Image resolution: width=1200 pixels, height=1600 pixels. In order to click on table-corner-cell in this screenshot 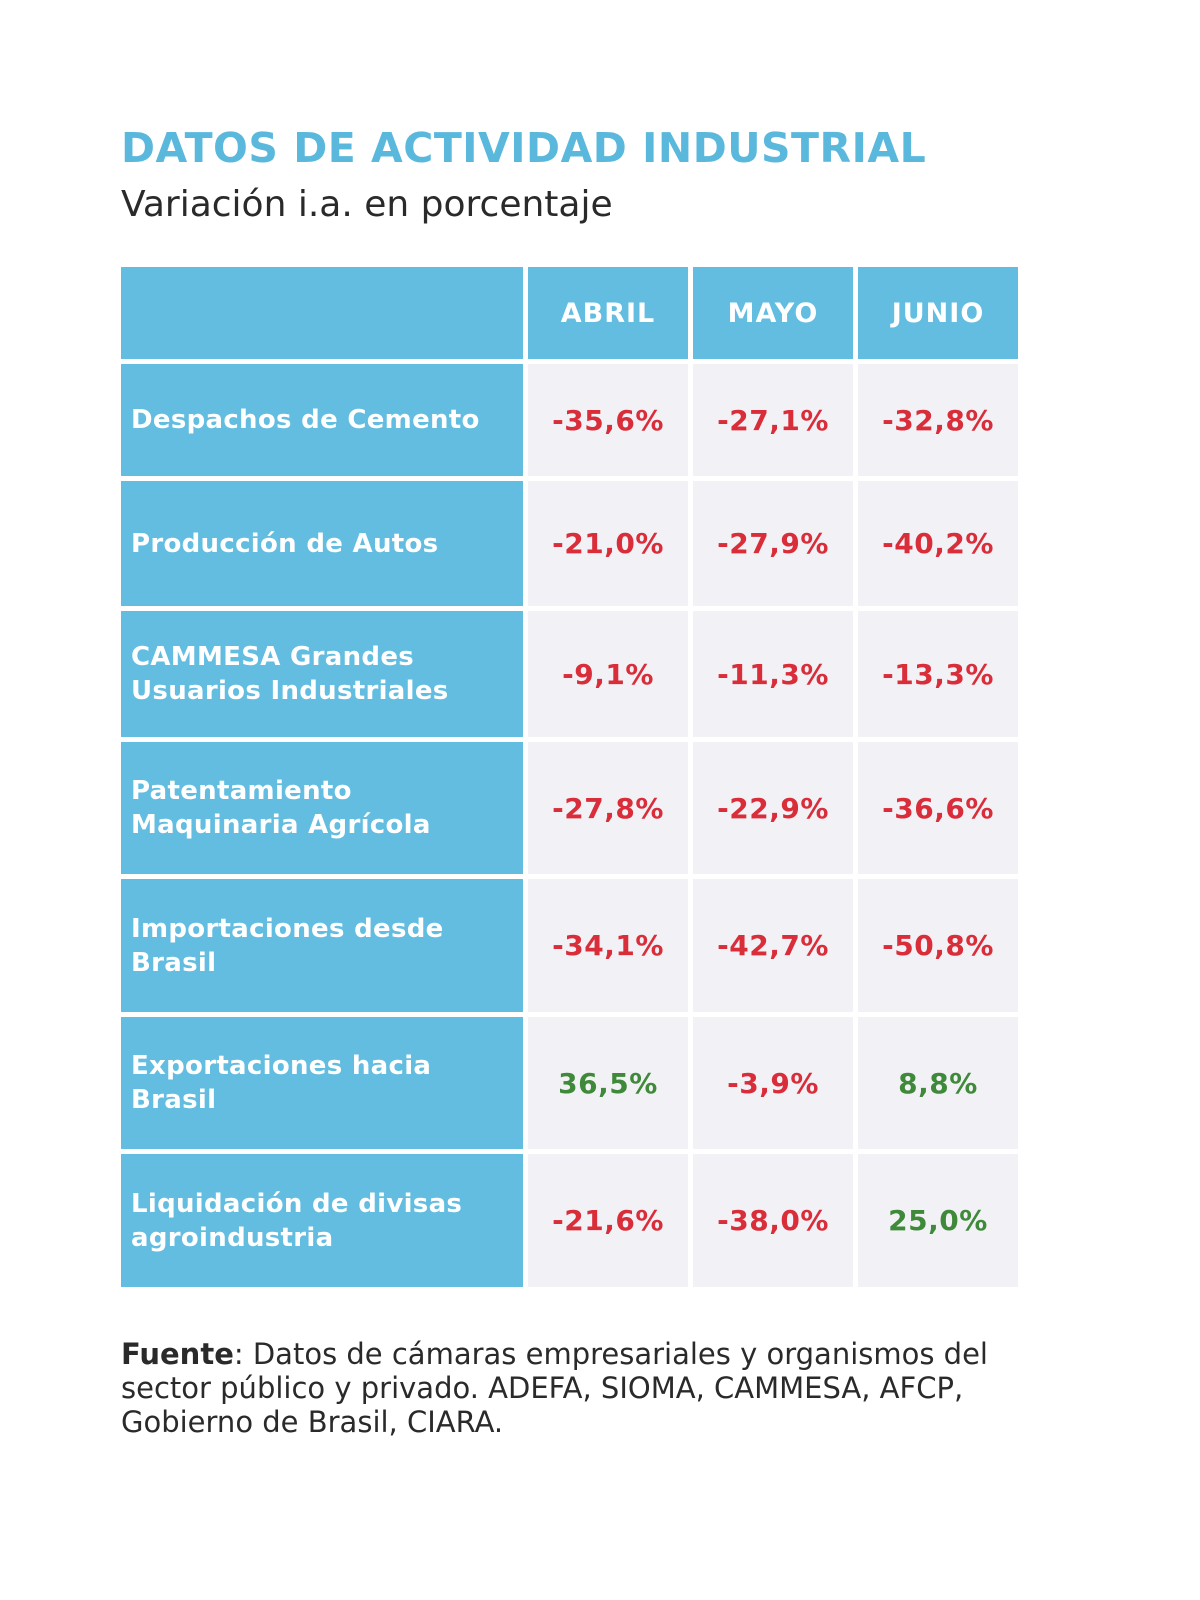, I will do `click(322, 313)`.